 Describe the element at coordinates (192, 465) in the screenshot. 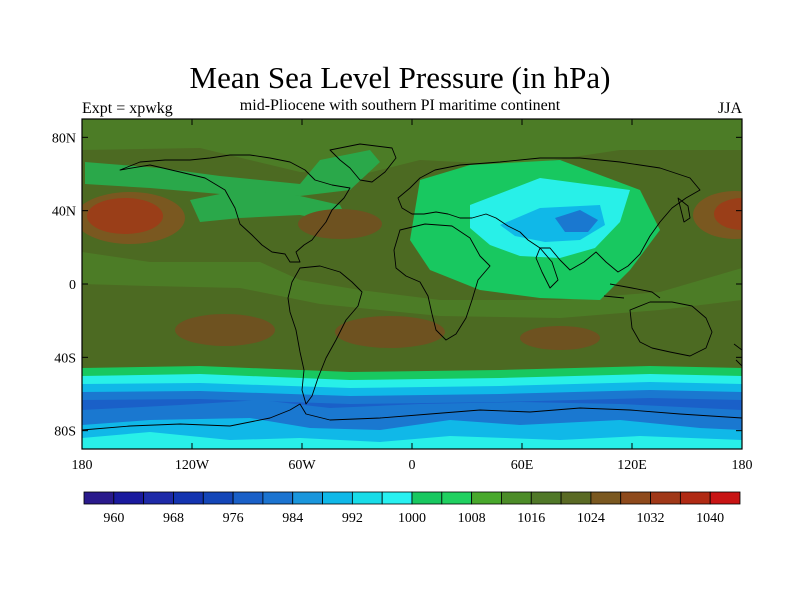

I see `lon-tick-label: 120W` at that location.